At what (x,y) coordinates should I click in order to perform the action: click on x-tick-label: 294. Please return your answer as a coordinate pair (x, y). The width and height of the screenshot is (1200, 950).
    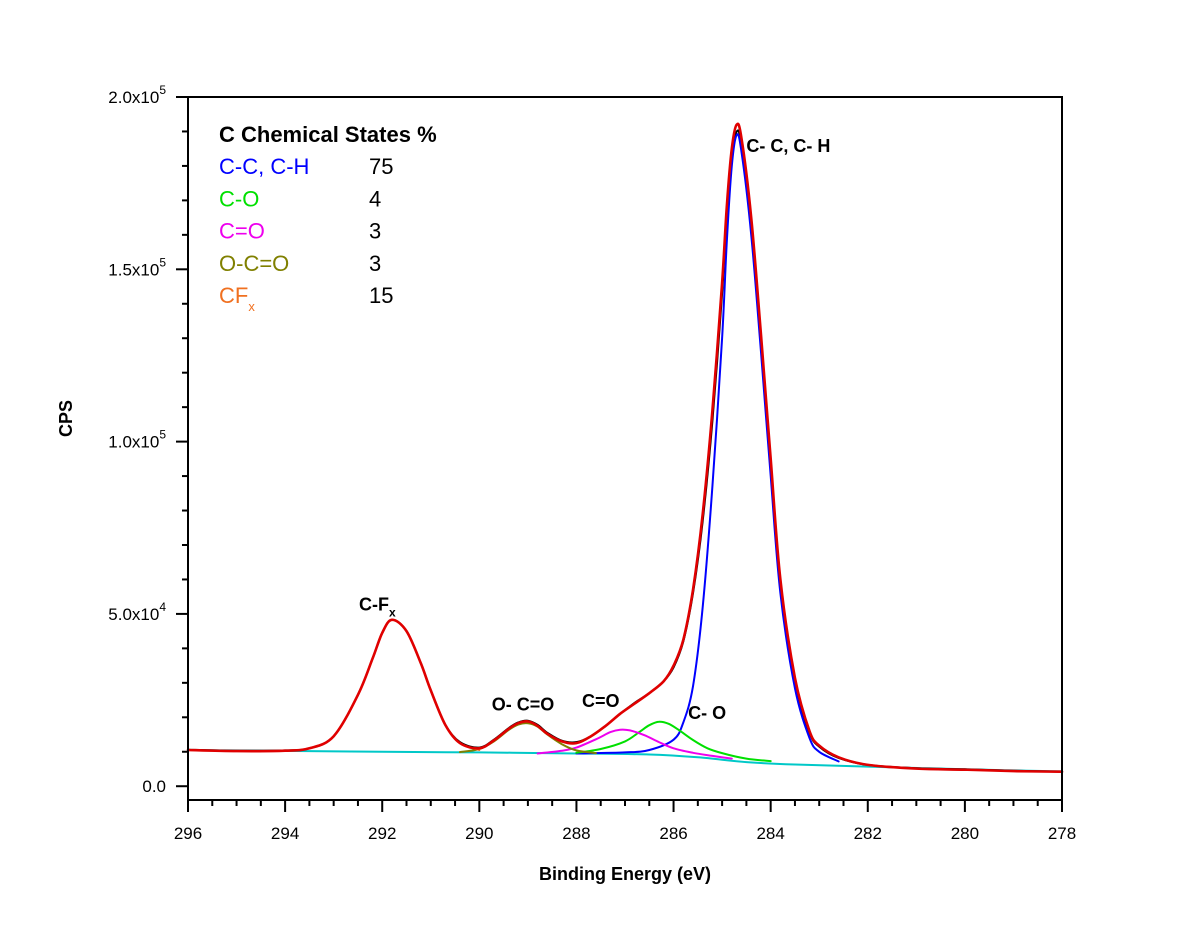
    Looking at the image, I should click on (285, 833).